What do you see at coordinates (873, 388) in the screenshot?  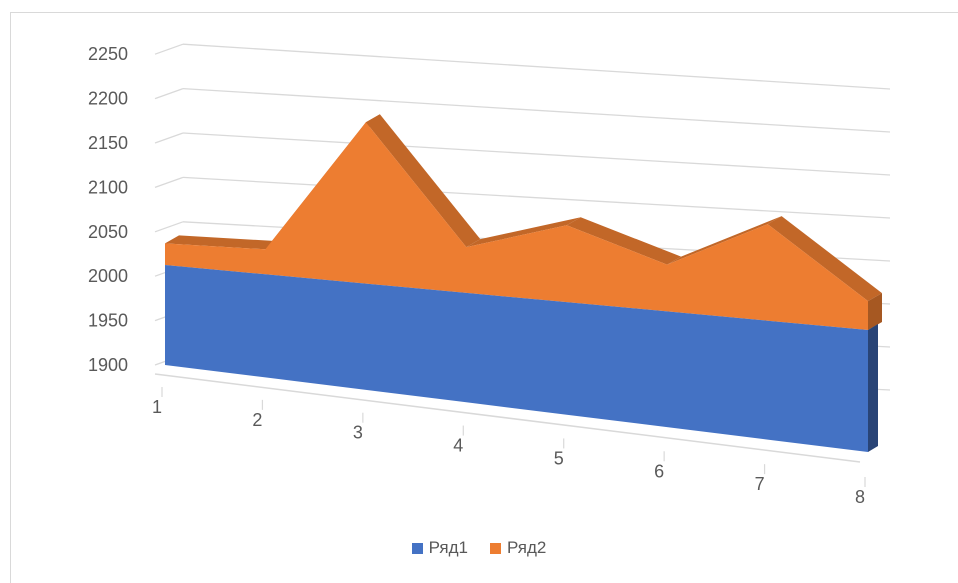 I see `series1-side-face` at bounding box center [873, 388].